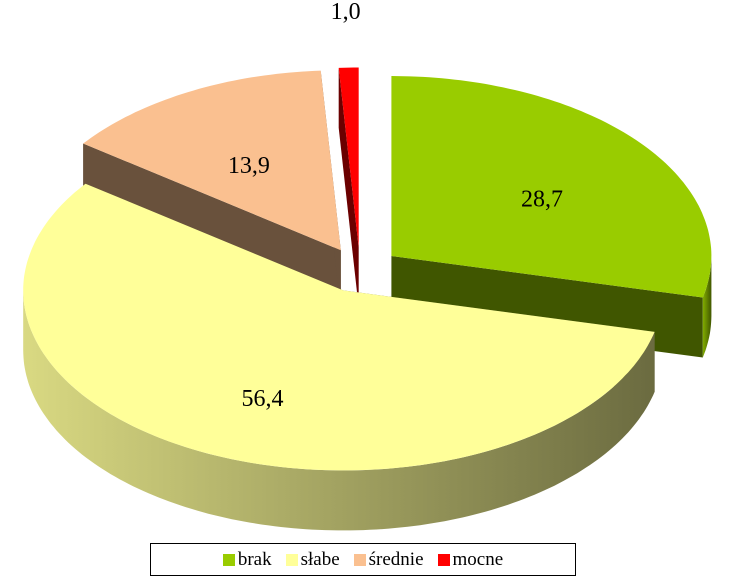 This screenshot has width=744, height=585. I want to click on legend-item: mocne, so click(470, 559).